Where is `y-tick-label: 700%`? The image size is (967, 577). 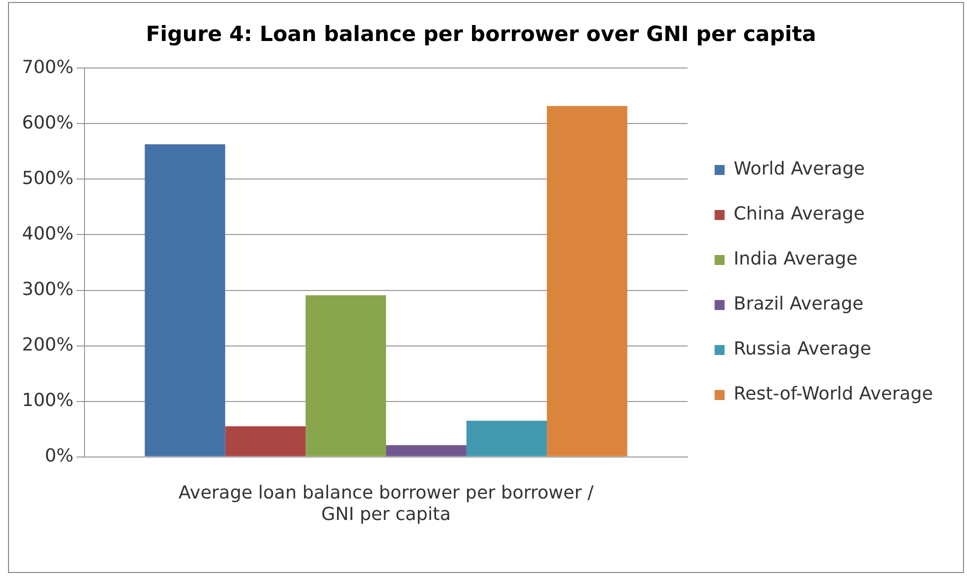 y-tick-label: 700% is located at coordinates (48, 67).